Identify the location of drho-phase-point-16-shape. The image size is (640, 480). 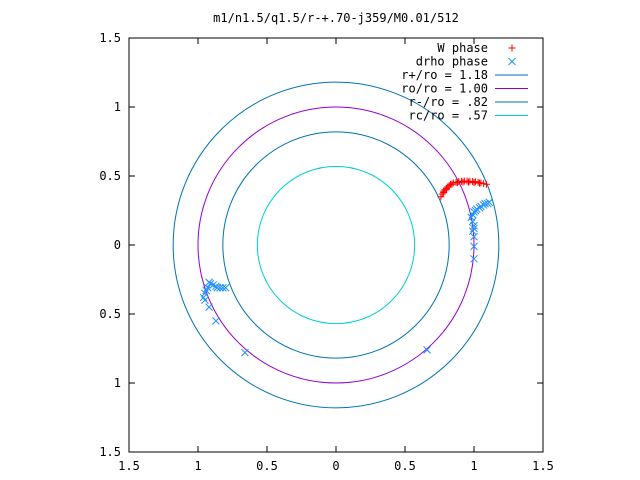
(474, 246).